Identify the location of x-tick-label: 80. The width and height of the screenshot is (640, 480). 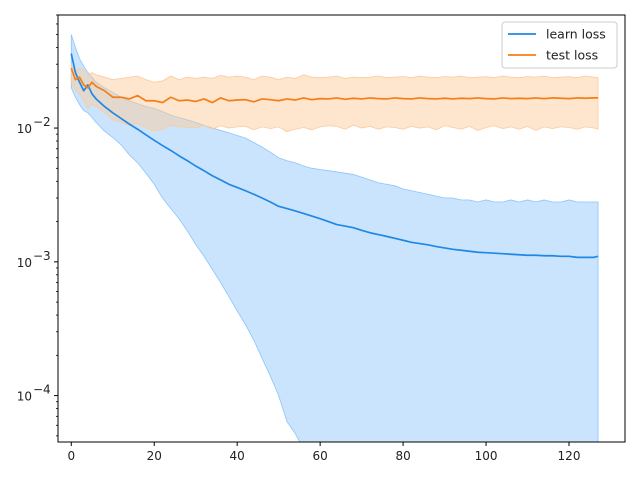
(402, 456).